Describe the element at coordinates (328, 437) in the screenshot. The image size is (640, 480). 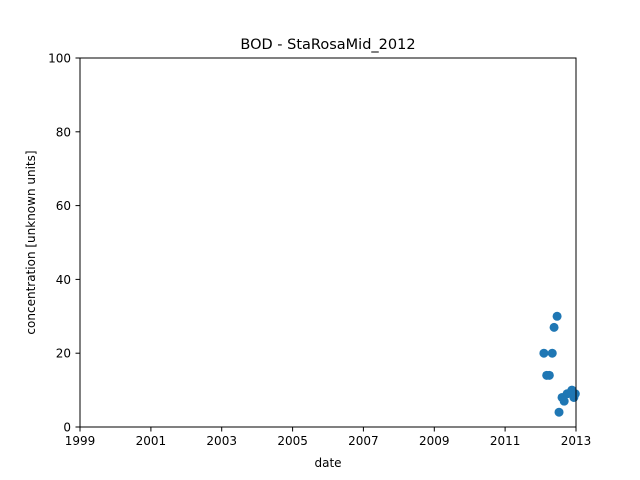
I see `x-axis: 1999 2001 2003 2005 2007 2009 2011 2013` at that location.